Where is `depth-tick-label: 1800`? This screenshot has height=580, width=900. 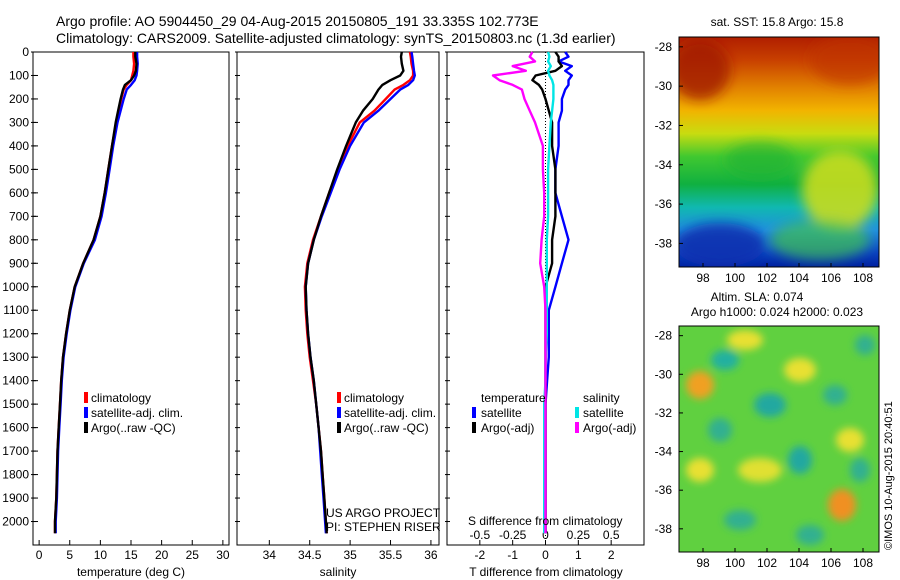 depth-tick-label: 1800 is located at coordinates (15, 475).